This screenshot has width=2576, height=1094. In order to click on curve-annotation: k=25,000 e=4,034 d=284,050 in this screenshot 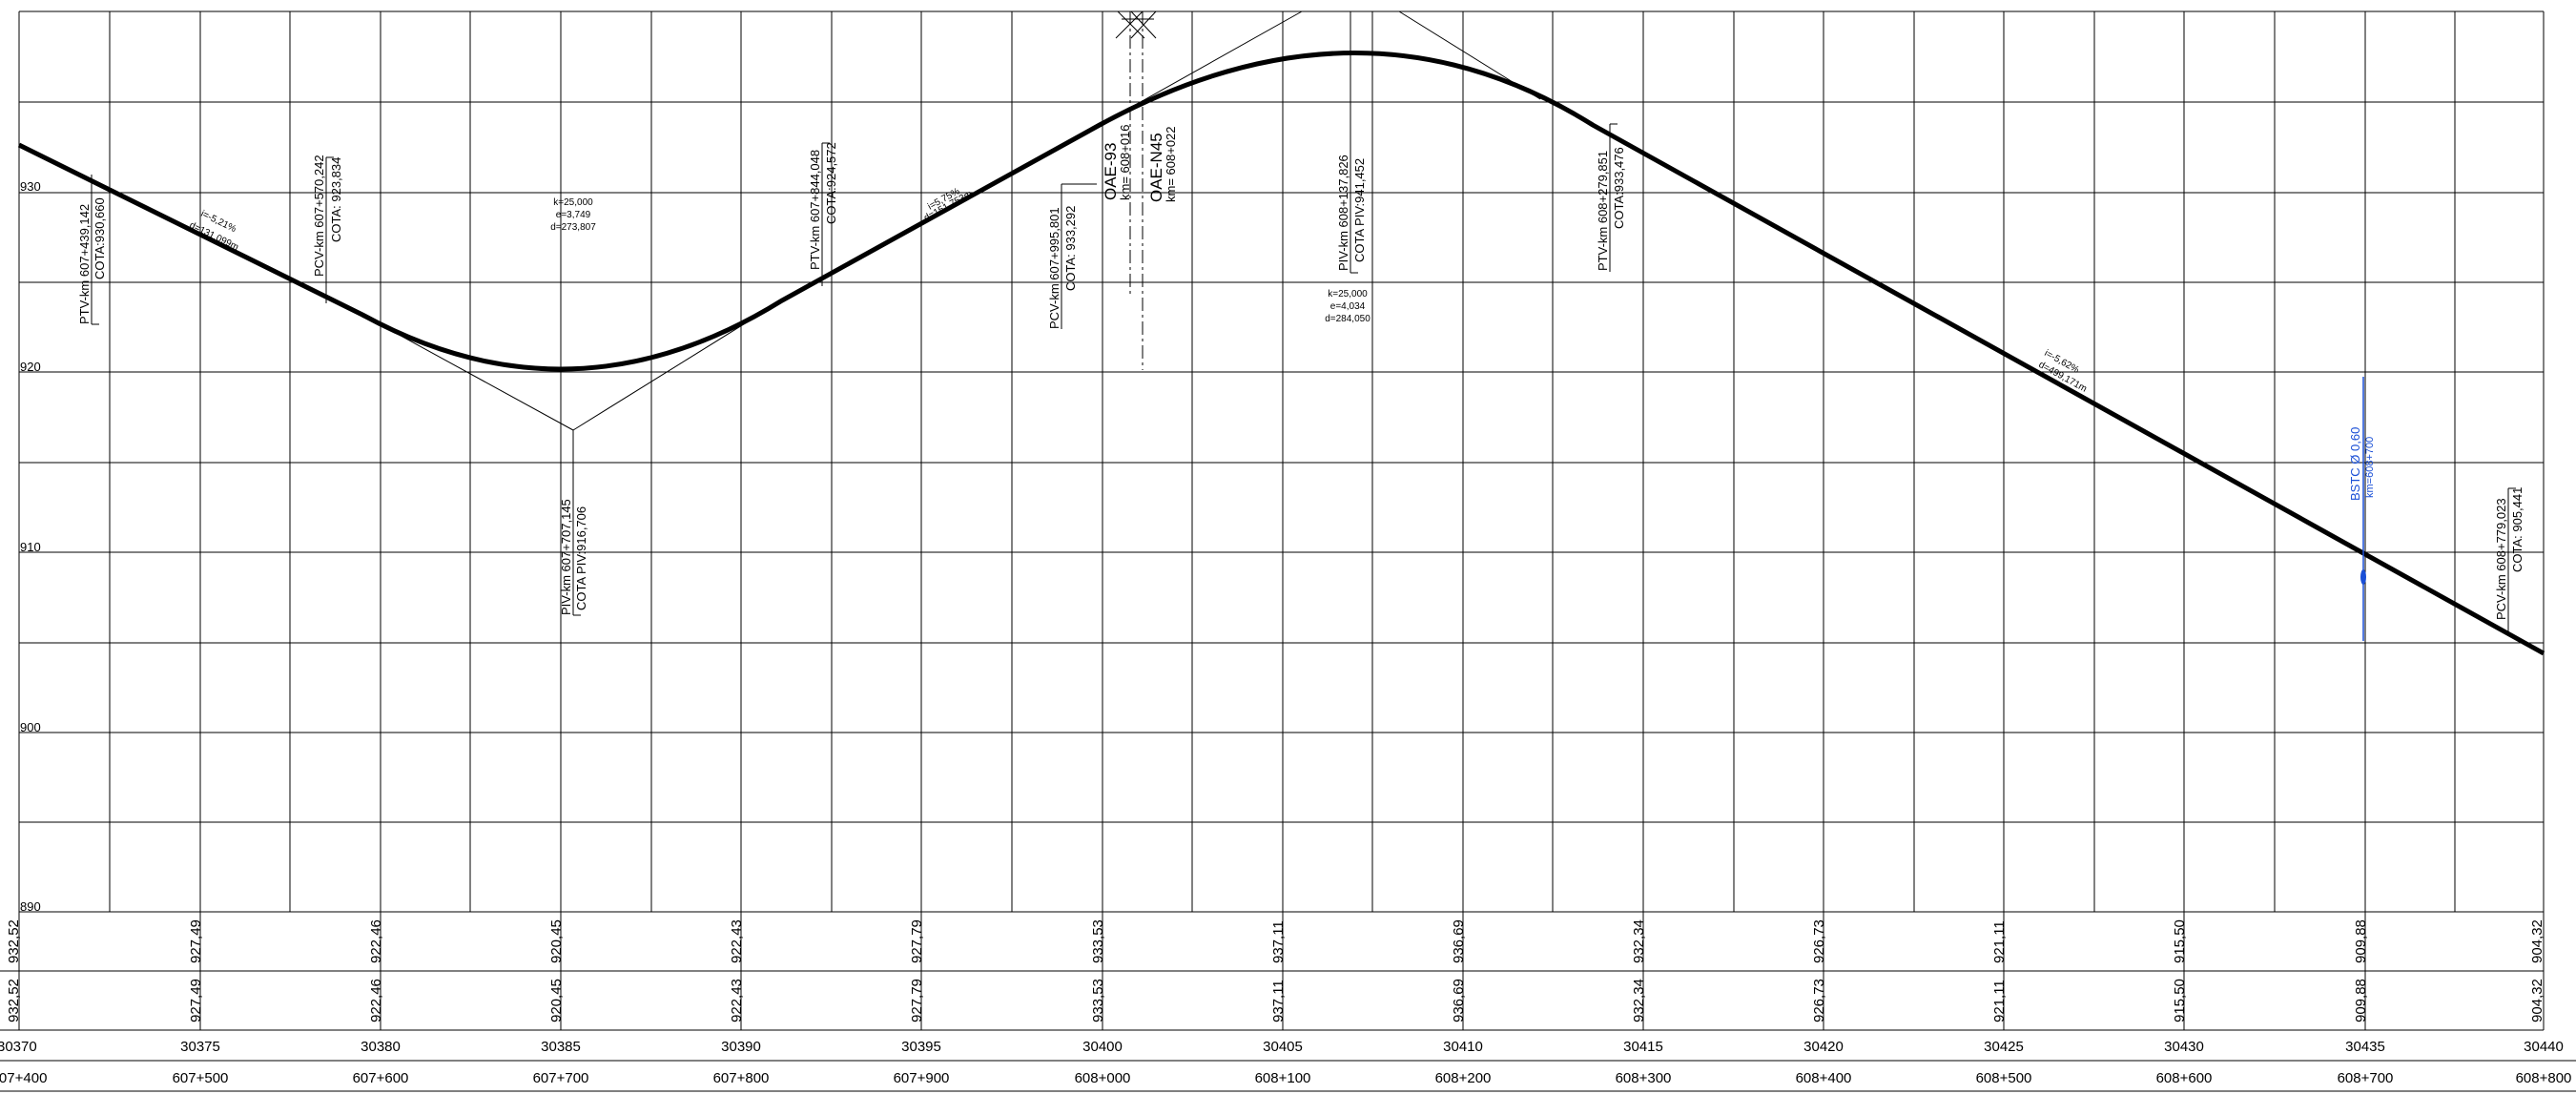, I will do `click(1347, 306)`.